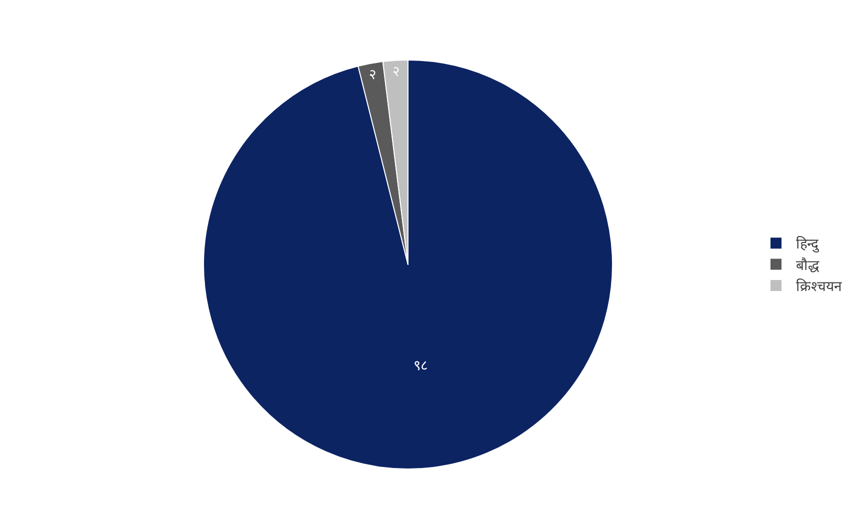 The image size is (859, 529). What do you see at coordinates (819, 286) in the screenshot?
I see `legend-label: क्रिश्चयन` at bounding box center [819, 286].